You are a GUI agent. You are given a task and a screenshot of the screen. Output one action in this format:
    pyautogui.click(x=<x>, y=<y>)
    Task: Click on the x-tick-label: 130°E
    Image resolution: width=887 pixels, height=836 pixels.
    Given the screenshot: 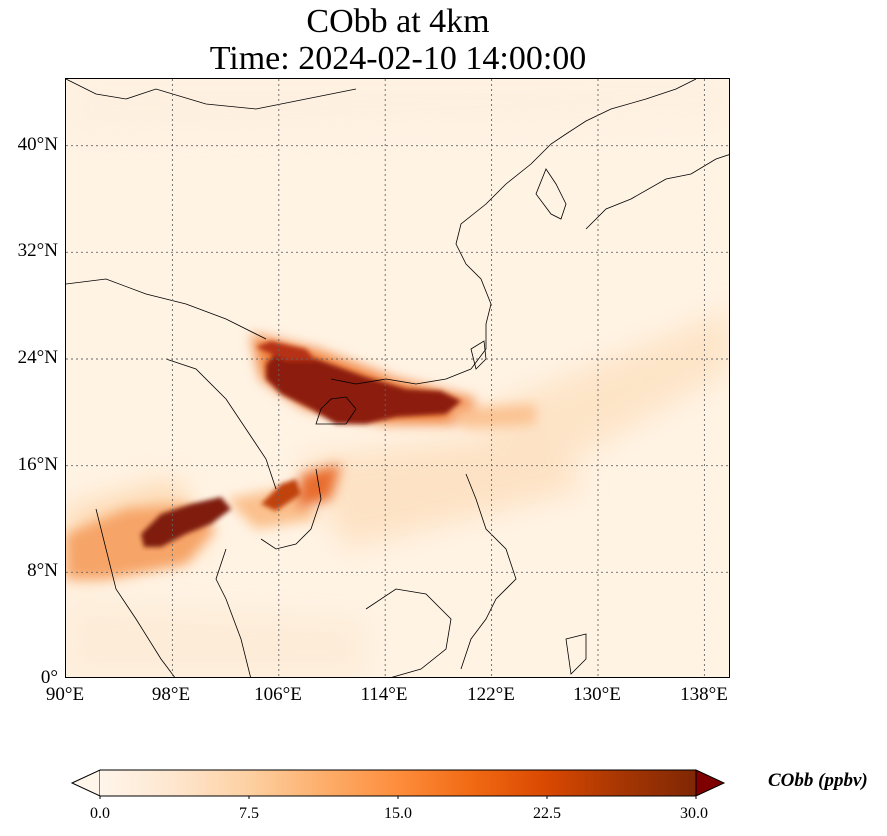 What is the action you would take?
    pyautogui.click(x=597, y=694)
    